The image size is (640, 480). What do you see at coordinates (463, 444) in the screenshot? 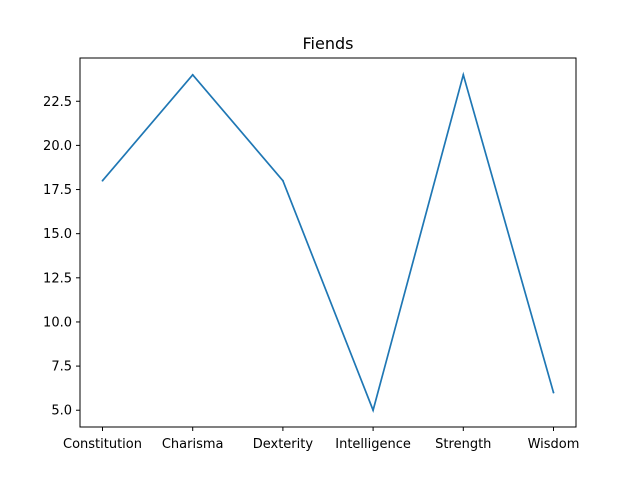
I see `x-tick-label: Strength` at bounding box center [463, 444].